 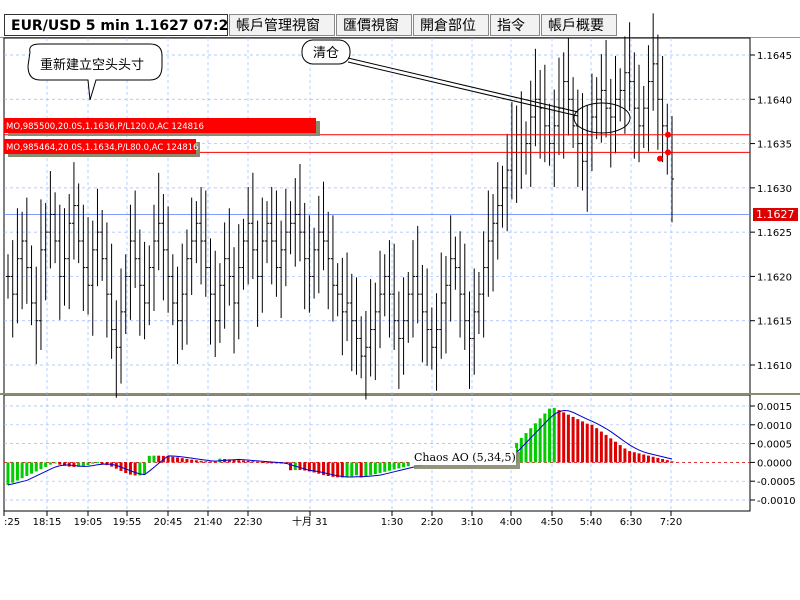 What do you see at coordinates (282, 25) in the screenshot?
I see `tab-account-management: 帳戶管理視窗` at bounding box center [282, 25].